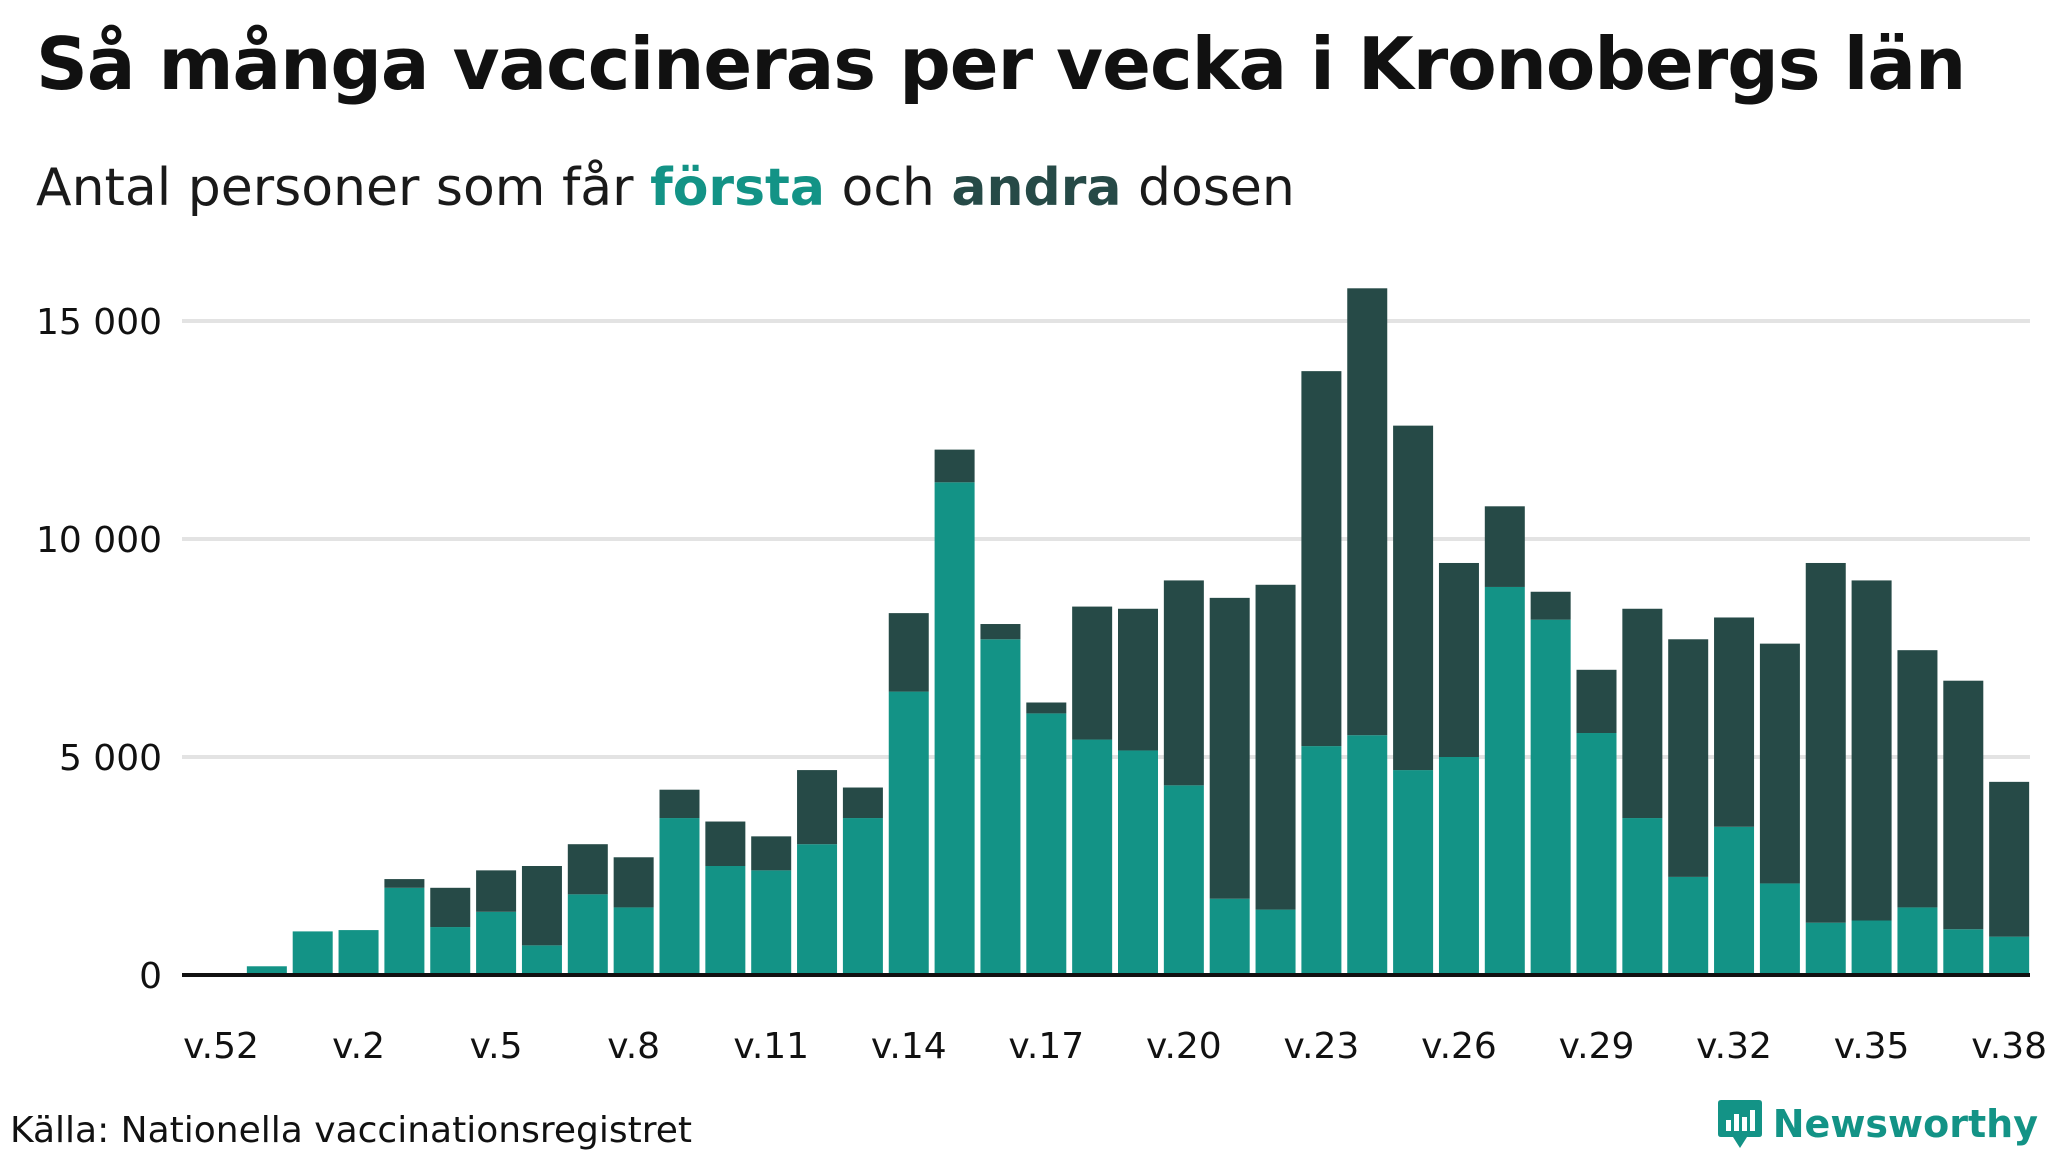 Image resolution: width=2048 pixels, height=1152 pixels. I want to click on legend-second-dose: andra, so click(1036, 188).